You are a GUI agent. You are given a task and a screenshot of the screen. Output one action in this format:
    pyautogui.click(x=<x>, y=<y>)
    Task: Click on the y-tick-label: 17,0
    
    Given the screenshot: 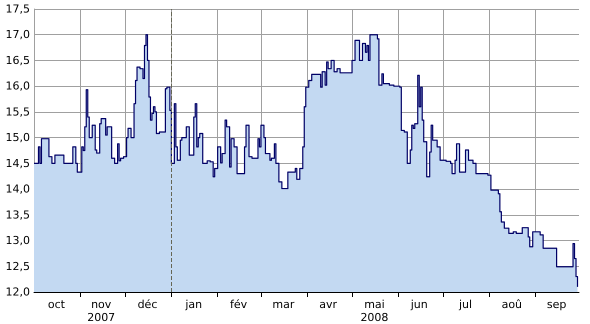 What is the action you would take?
    pyautogui.click(x=18, y=35)
    